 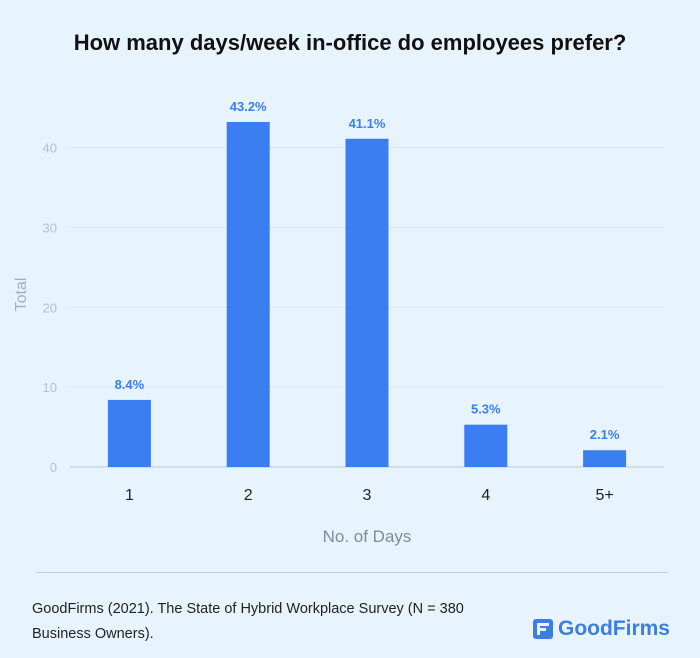 I want to click on bar-value-label: 41.1%, so click(x=367, y=123).